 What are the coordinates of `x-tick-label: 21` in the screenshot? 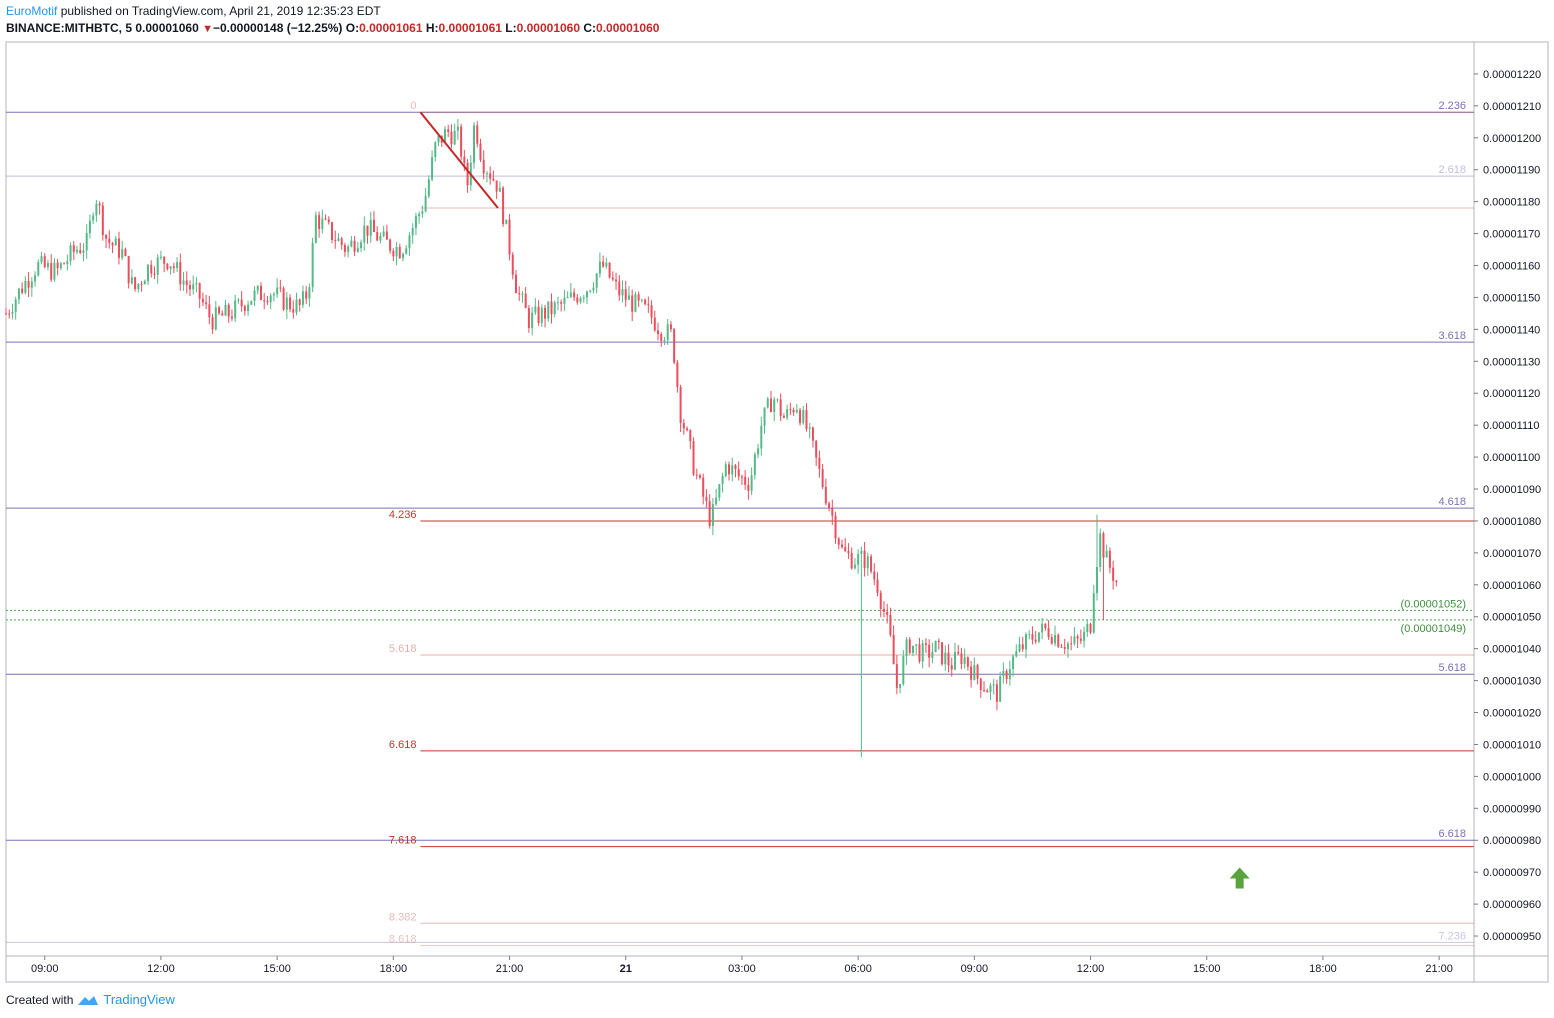 It's located at (626, 969).